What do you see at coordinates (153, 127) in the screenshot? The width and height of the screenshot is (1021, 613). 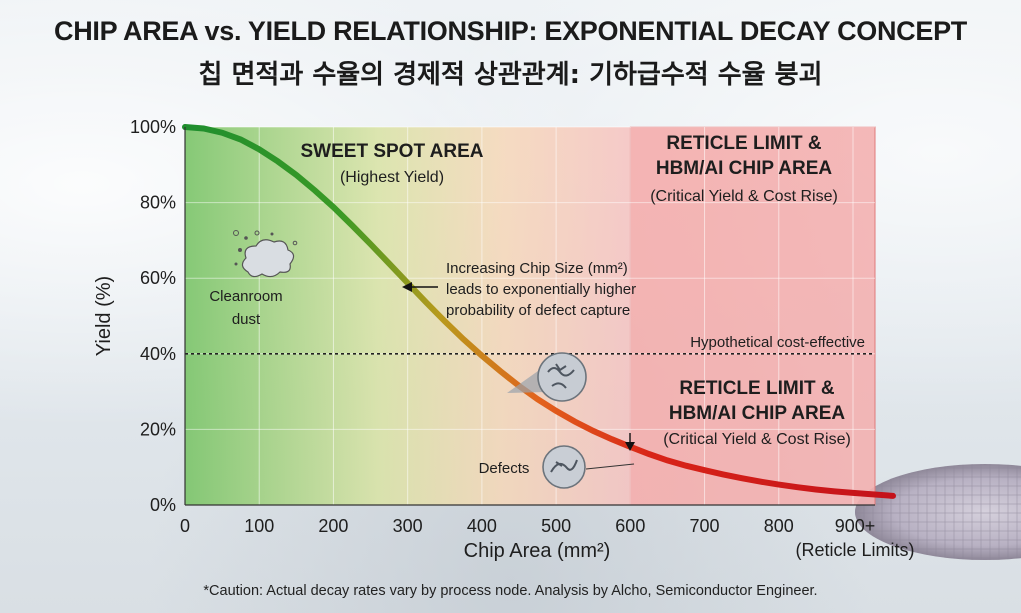 I see `y-tick-label: 100%` at bounding box center [153, 127].